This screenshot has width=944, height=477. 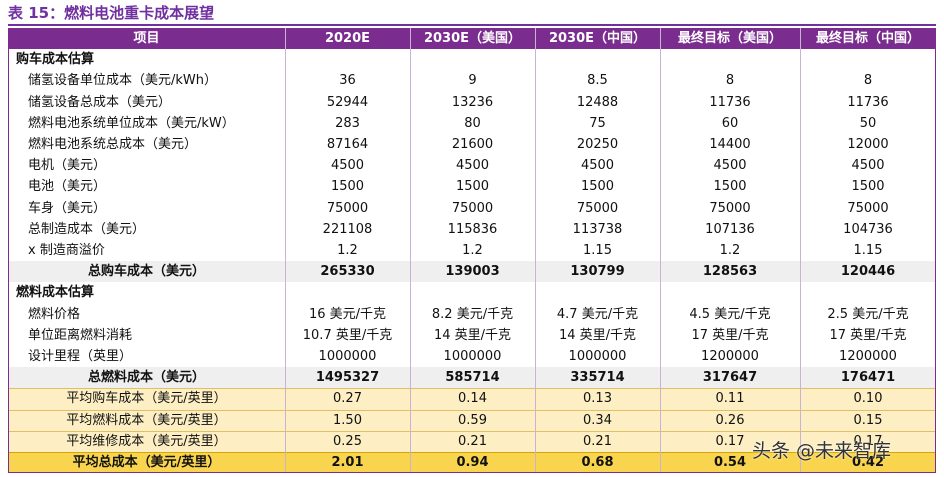 What do you see at coordinates (111, 13) in the screenshot?
I see `title: 表 15：燃料电池重卡成本展望` at bounding box center [111, 13].